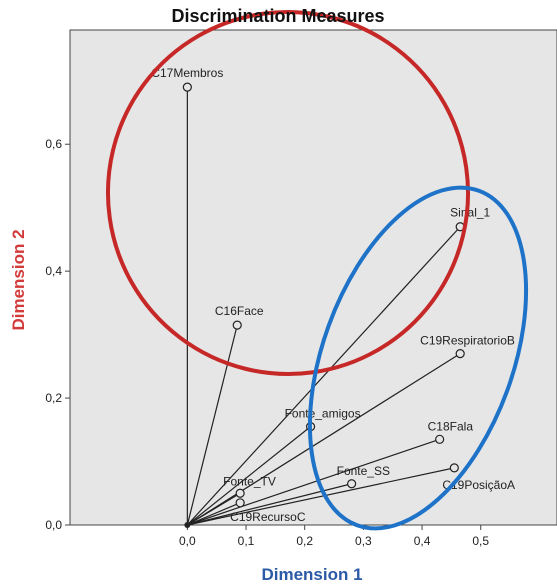 The width and height of the screenshot is (557, 586). Describe the element at coordinates (53, 525) in the screenshot. I see `y-tick-label: 0,0` at that location.